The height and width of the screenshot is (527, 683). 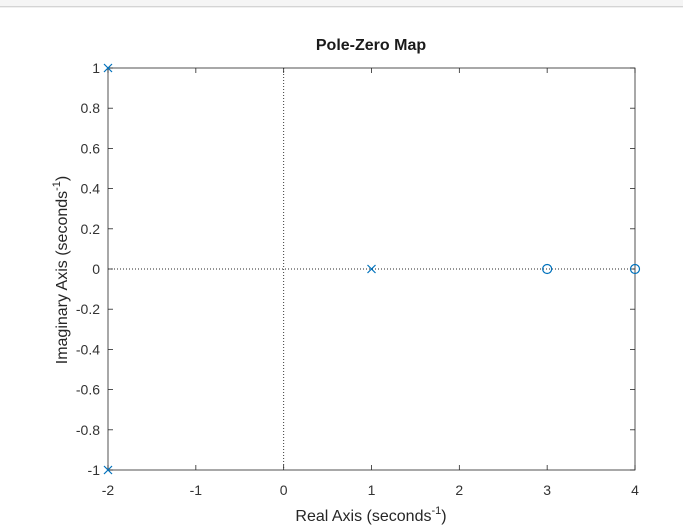 What do you see at coordinates (94, 470) in the screenshot?
I see `y-tick-label: -1` at bounding box center [94, 470].